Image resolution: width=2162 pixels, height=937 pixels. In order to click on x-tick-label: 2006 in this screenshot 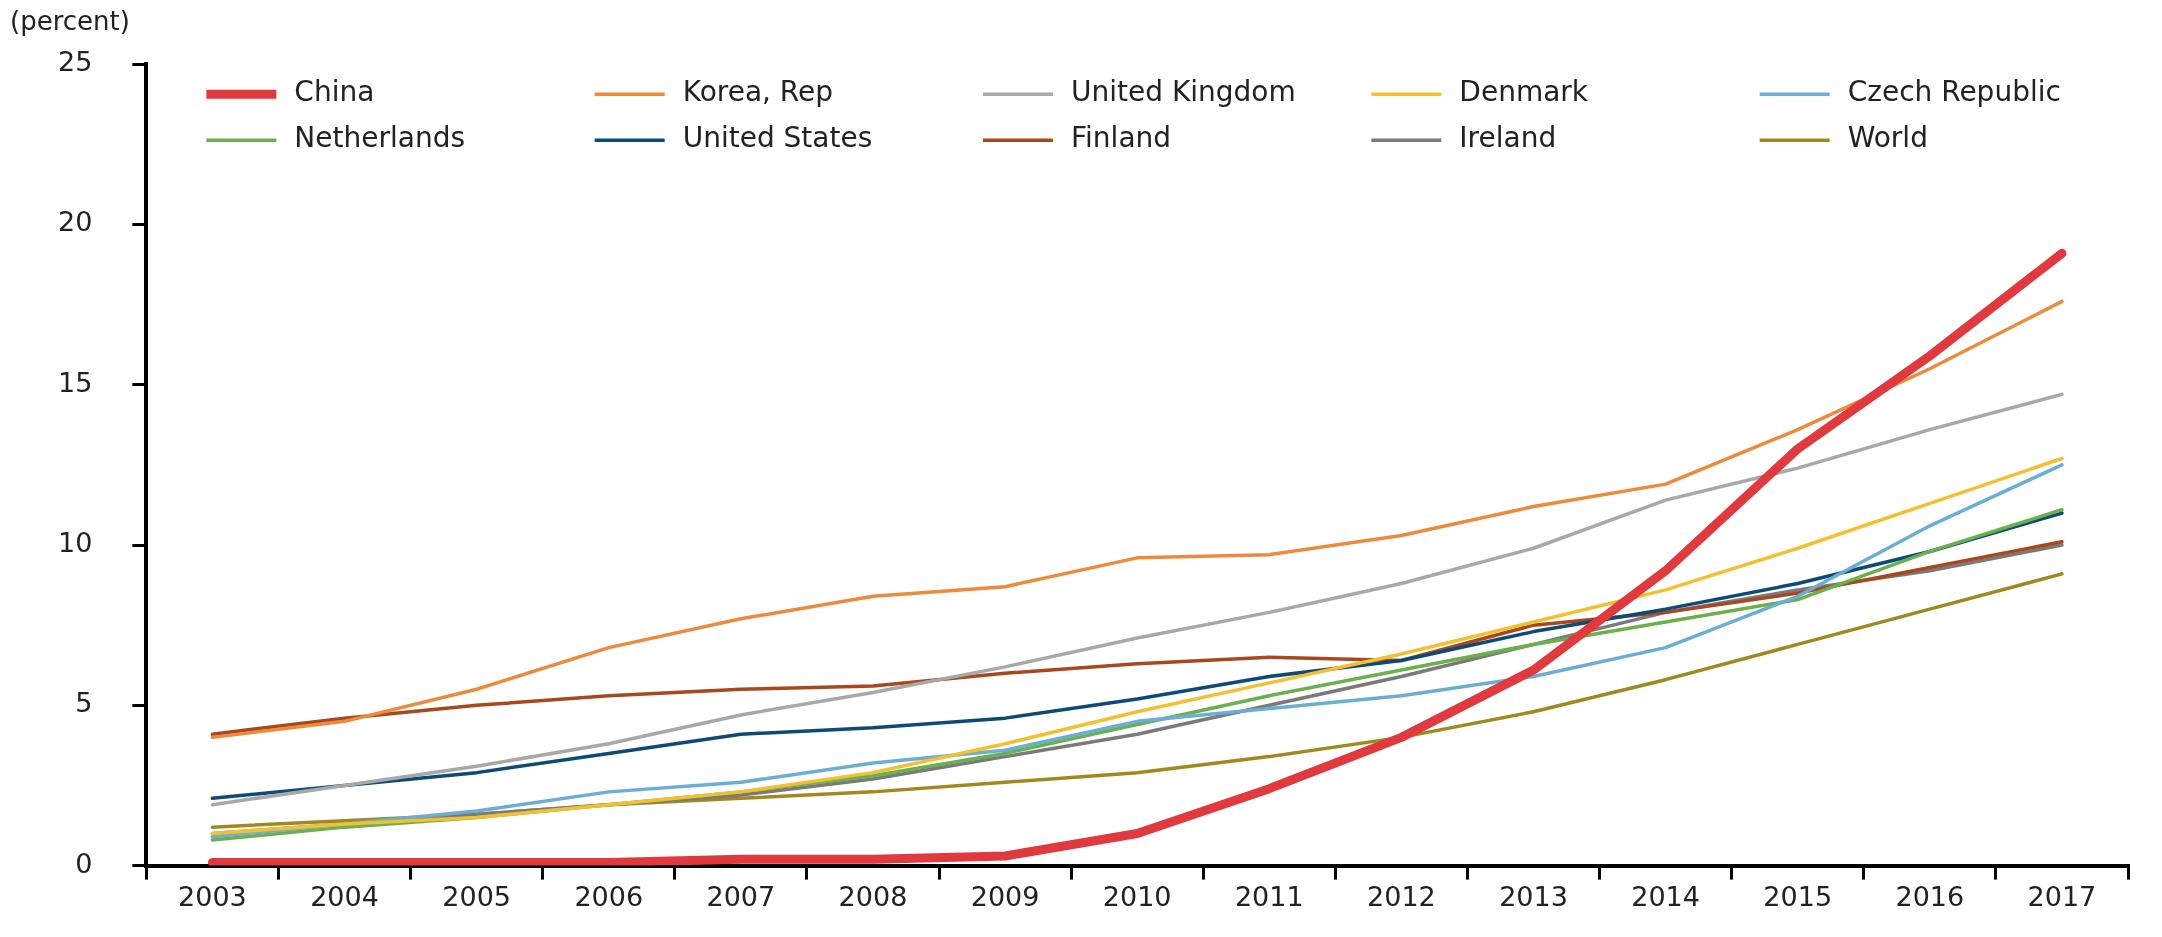, I will do `click(609, 896)`.